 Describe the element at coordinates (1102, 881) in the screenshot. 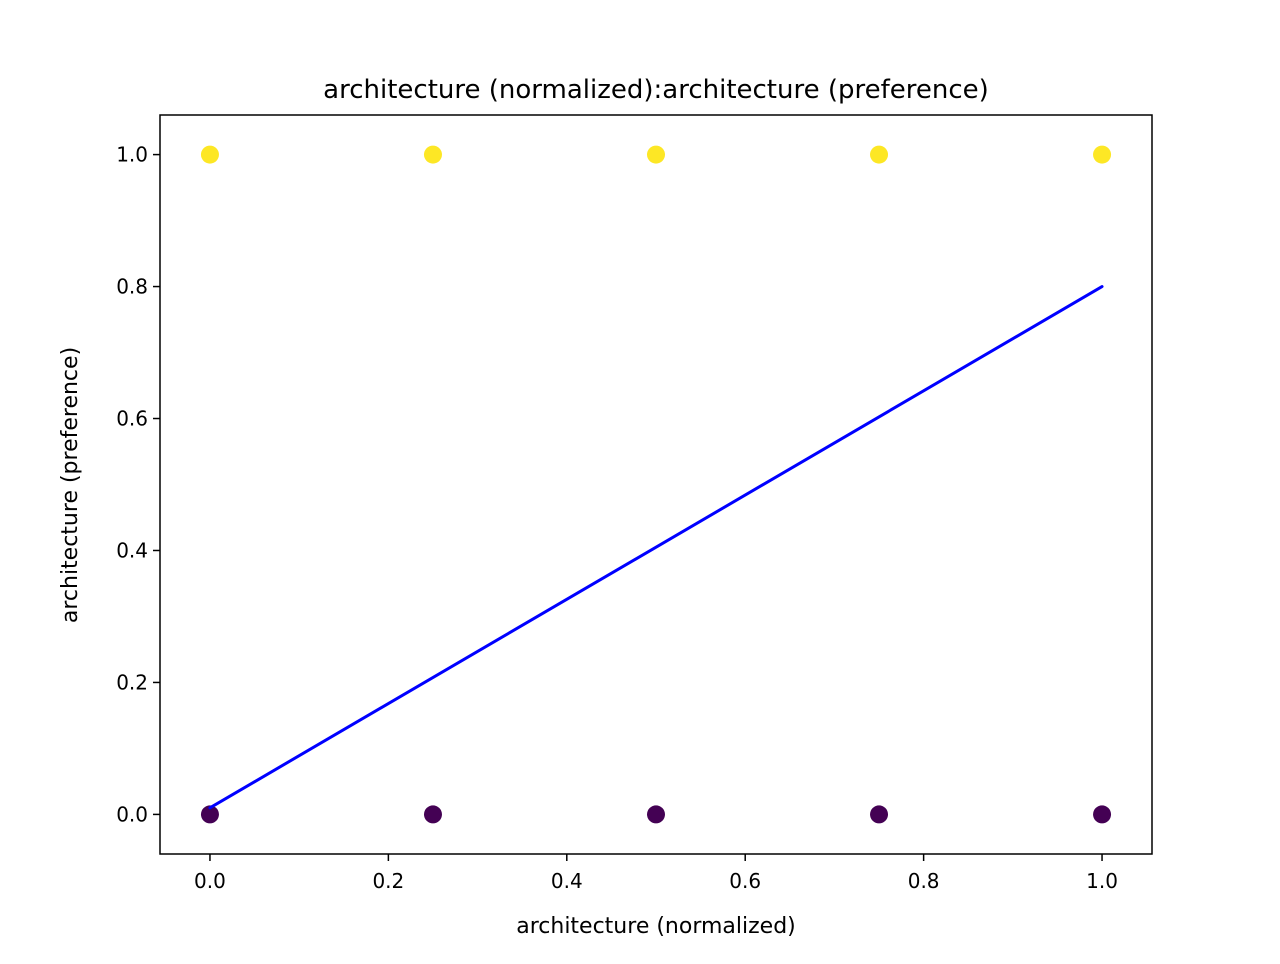

I see `x-tick-label: 1.0` at that location.